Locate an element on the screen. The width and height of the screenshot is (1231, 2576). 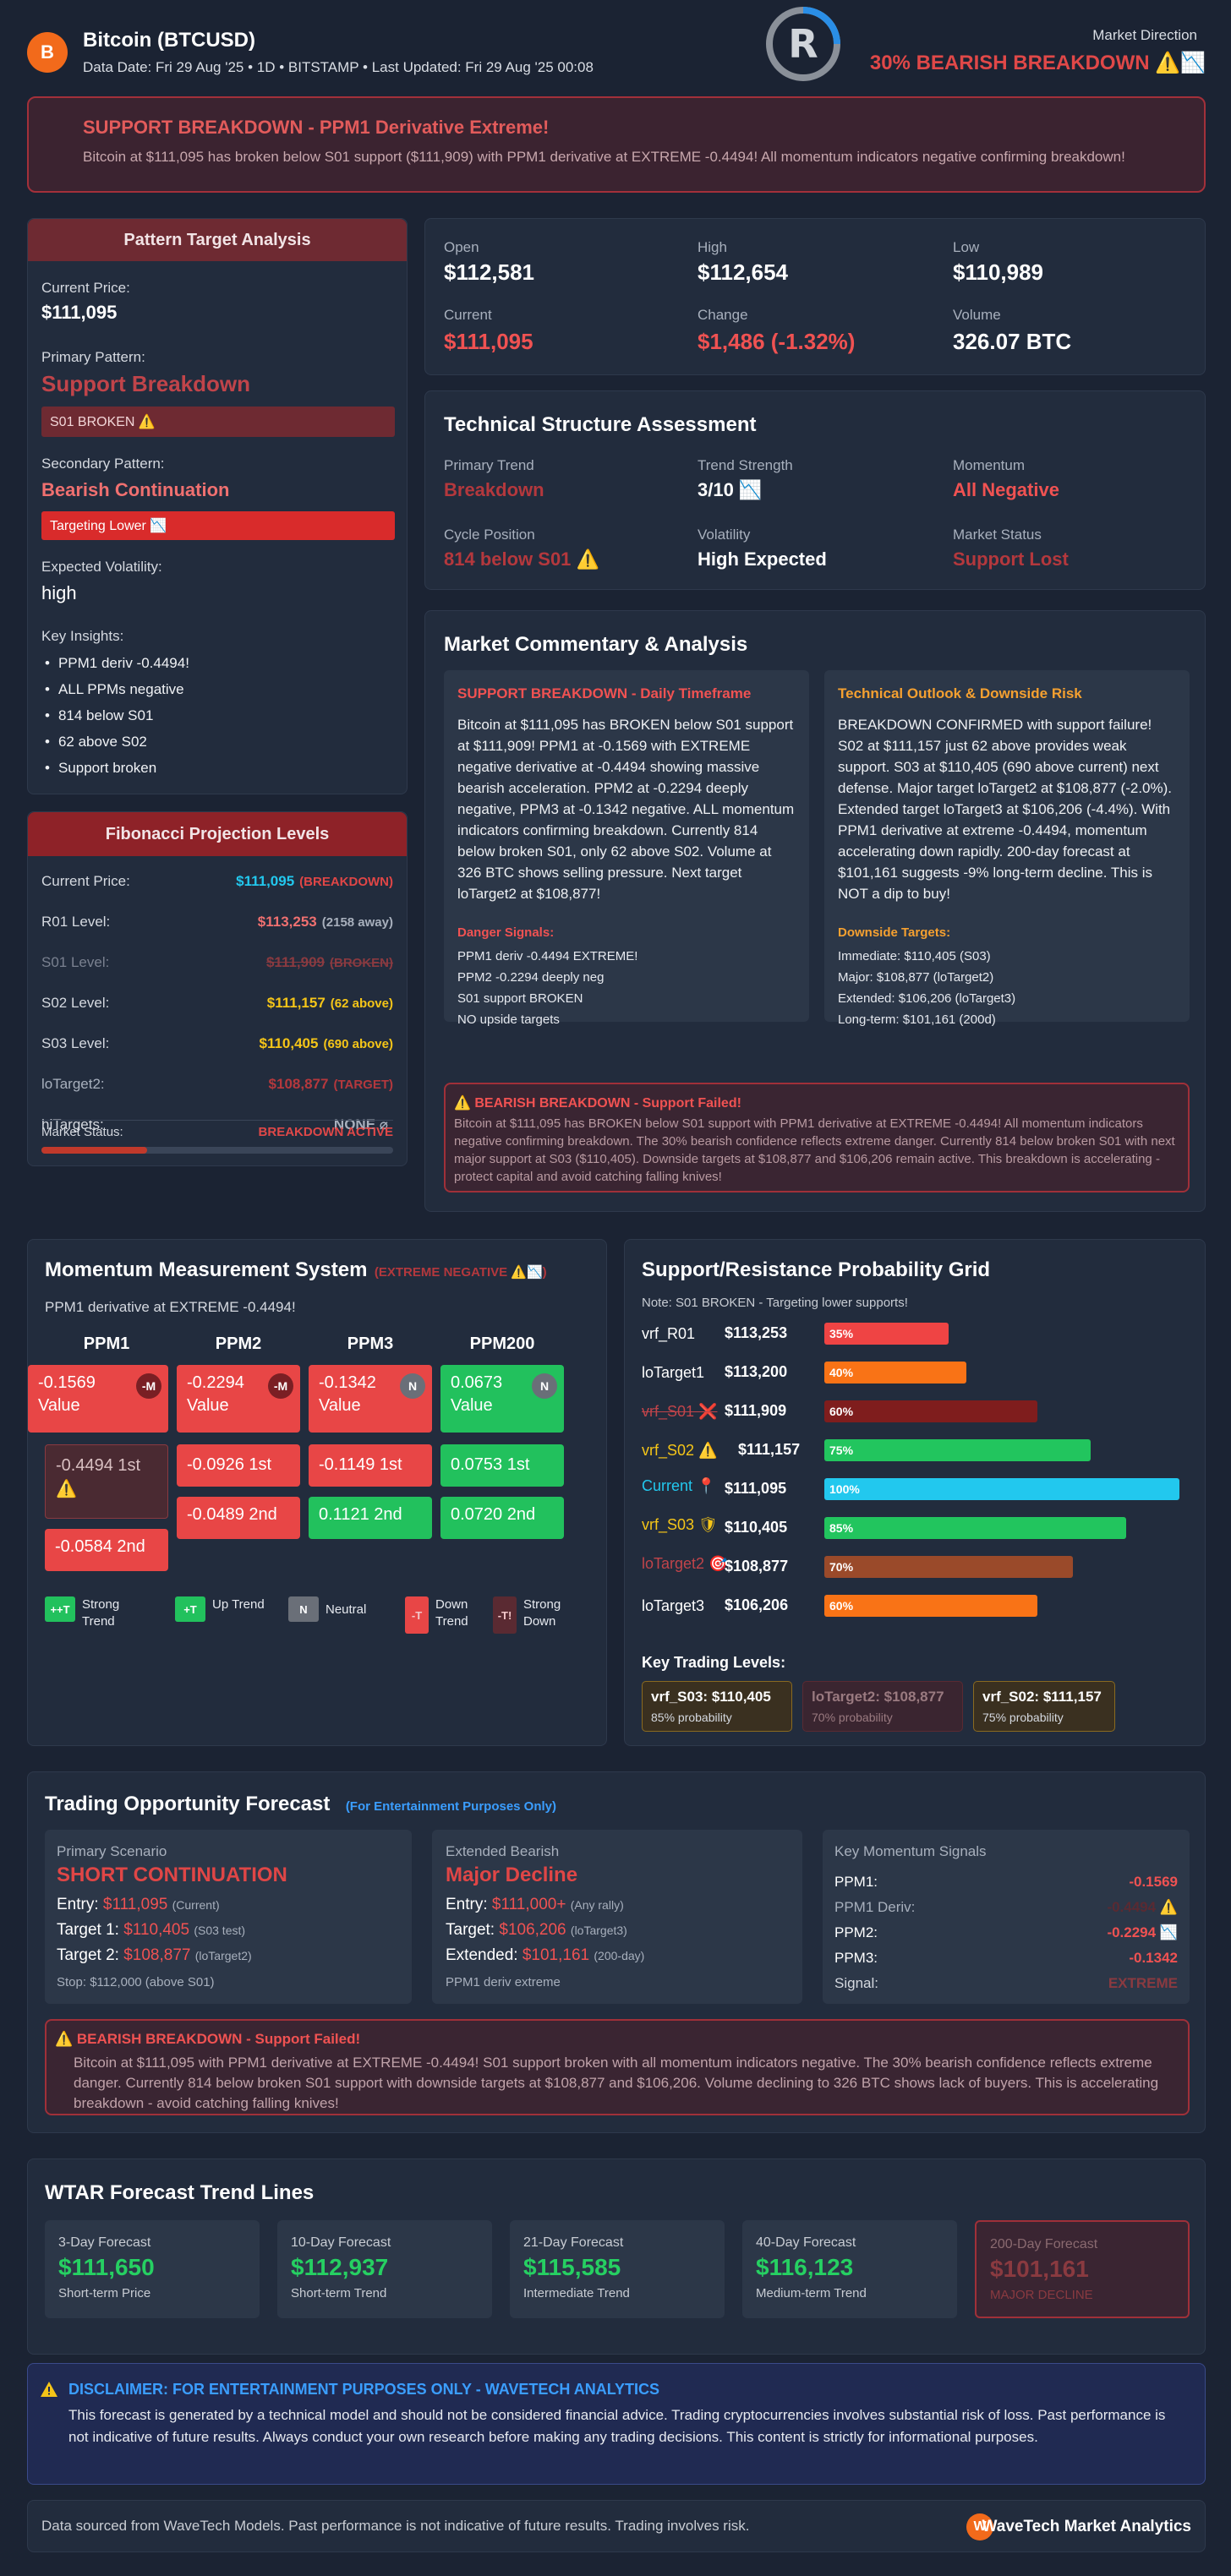
warning-icon is located at coordinates (49, 2389).